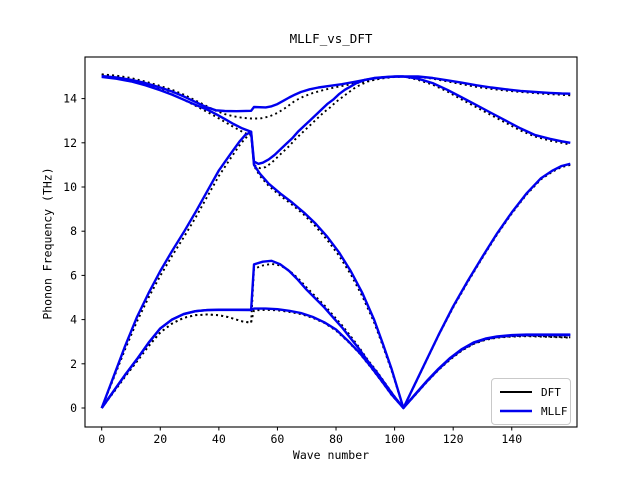 The height and width of the screenshot is (480, 640). I want to click on dft-line-sample, so click(516, 392).